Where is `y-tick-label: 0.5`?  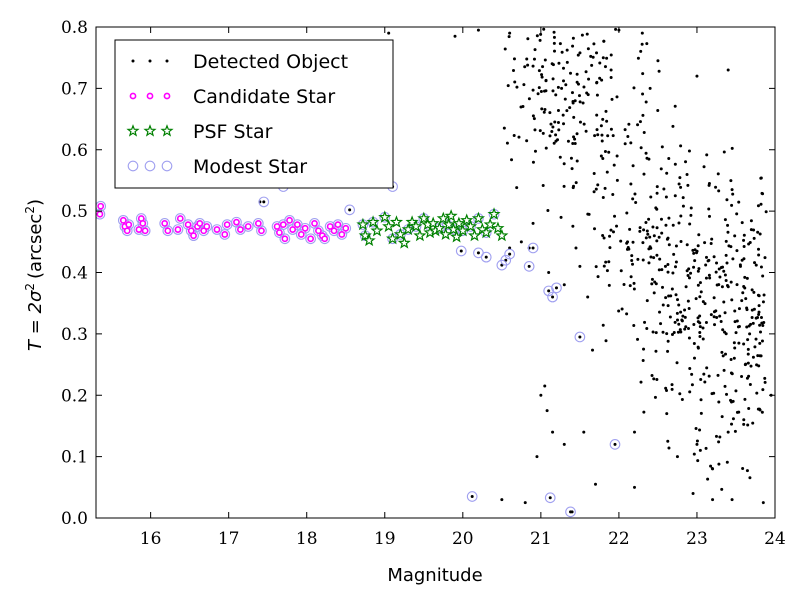
y-tick-label: 0.5 is located at coordinates (74, 212).